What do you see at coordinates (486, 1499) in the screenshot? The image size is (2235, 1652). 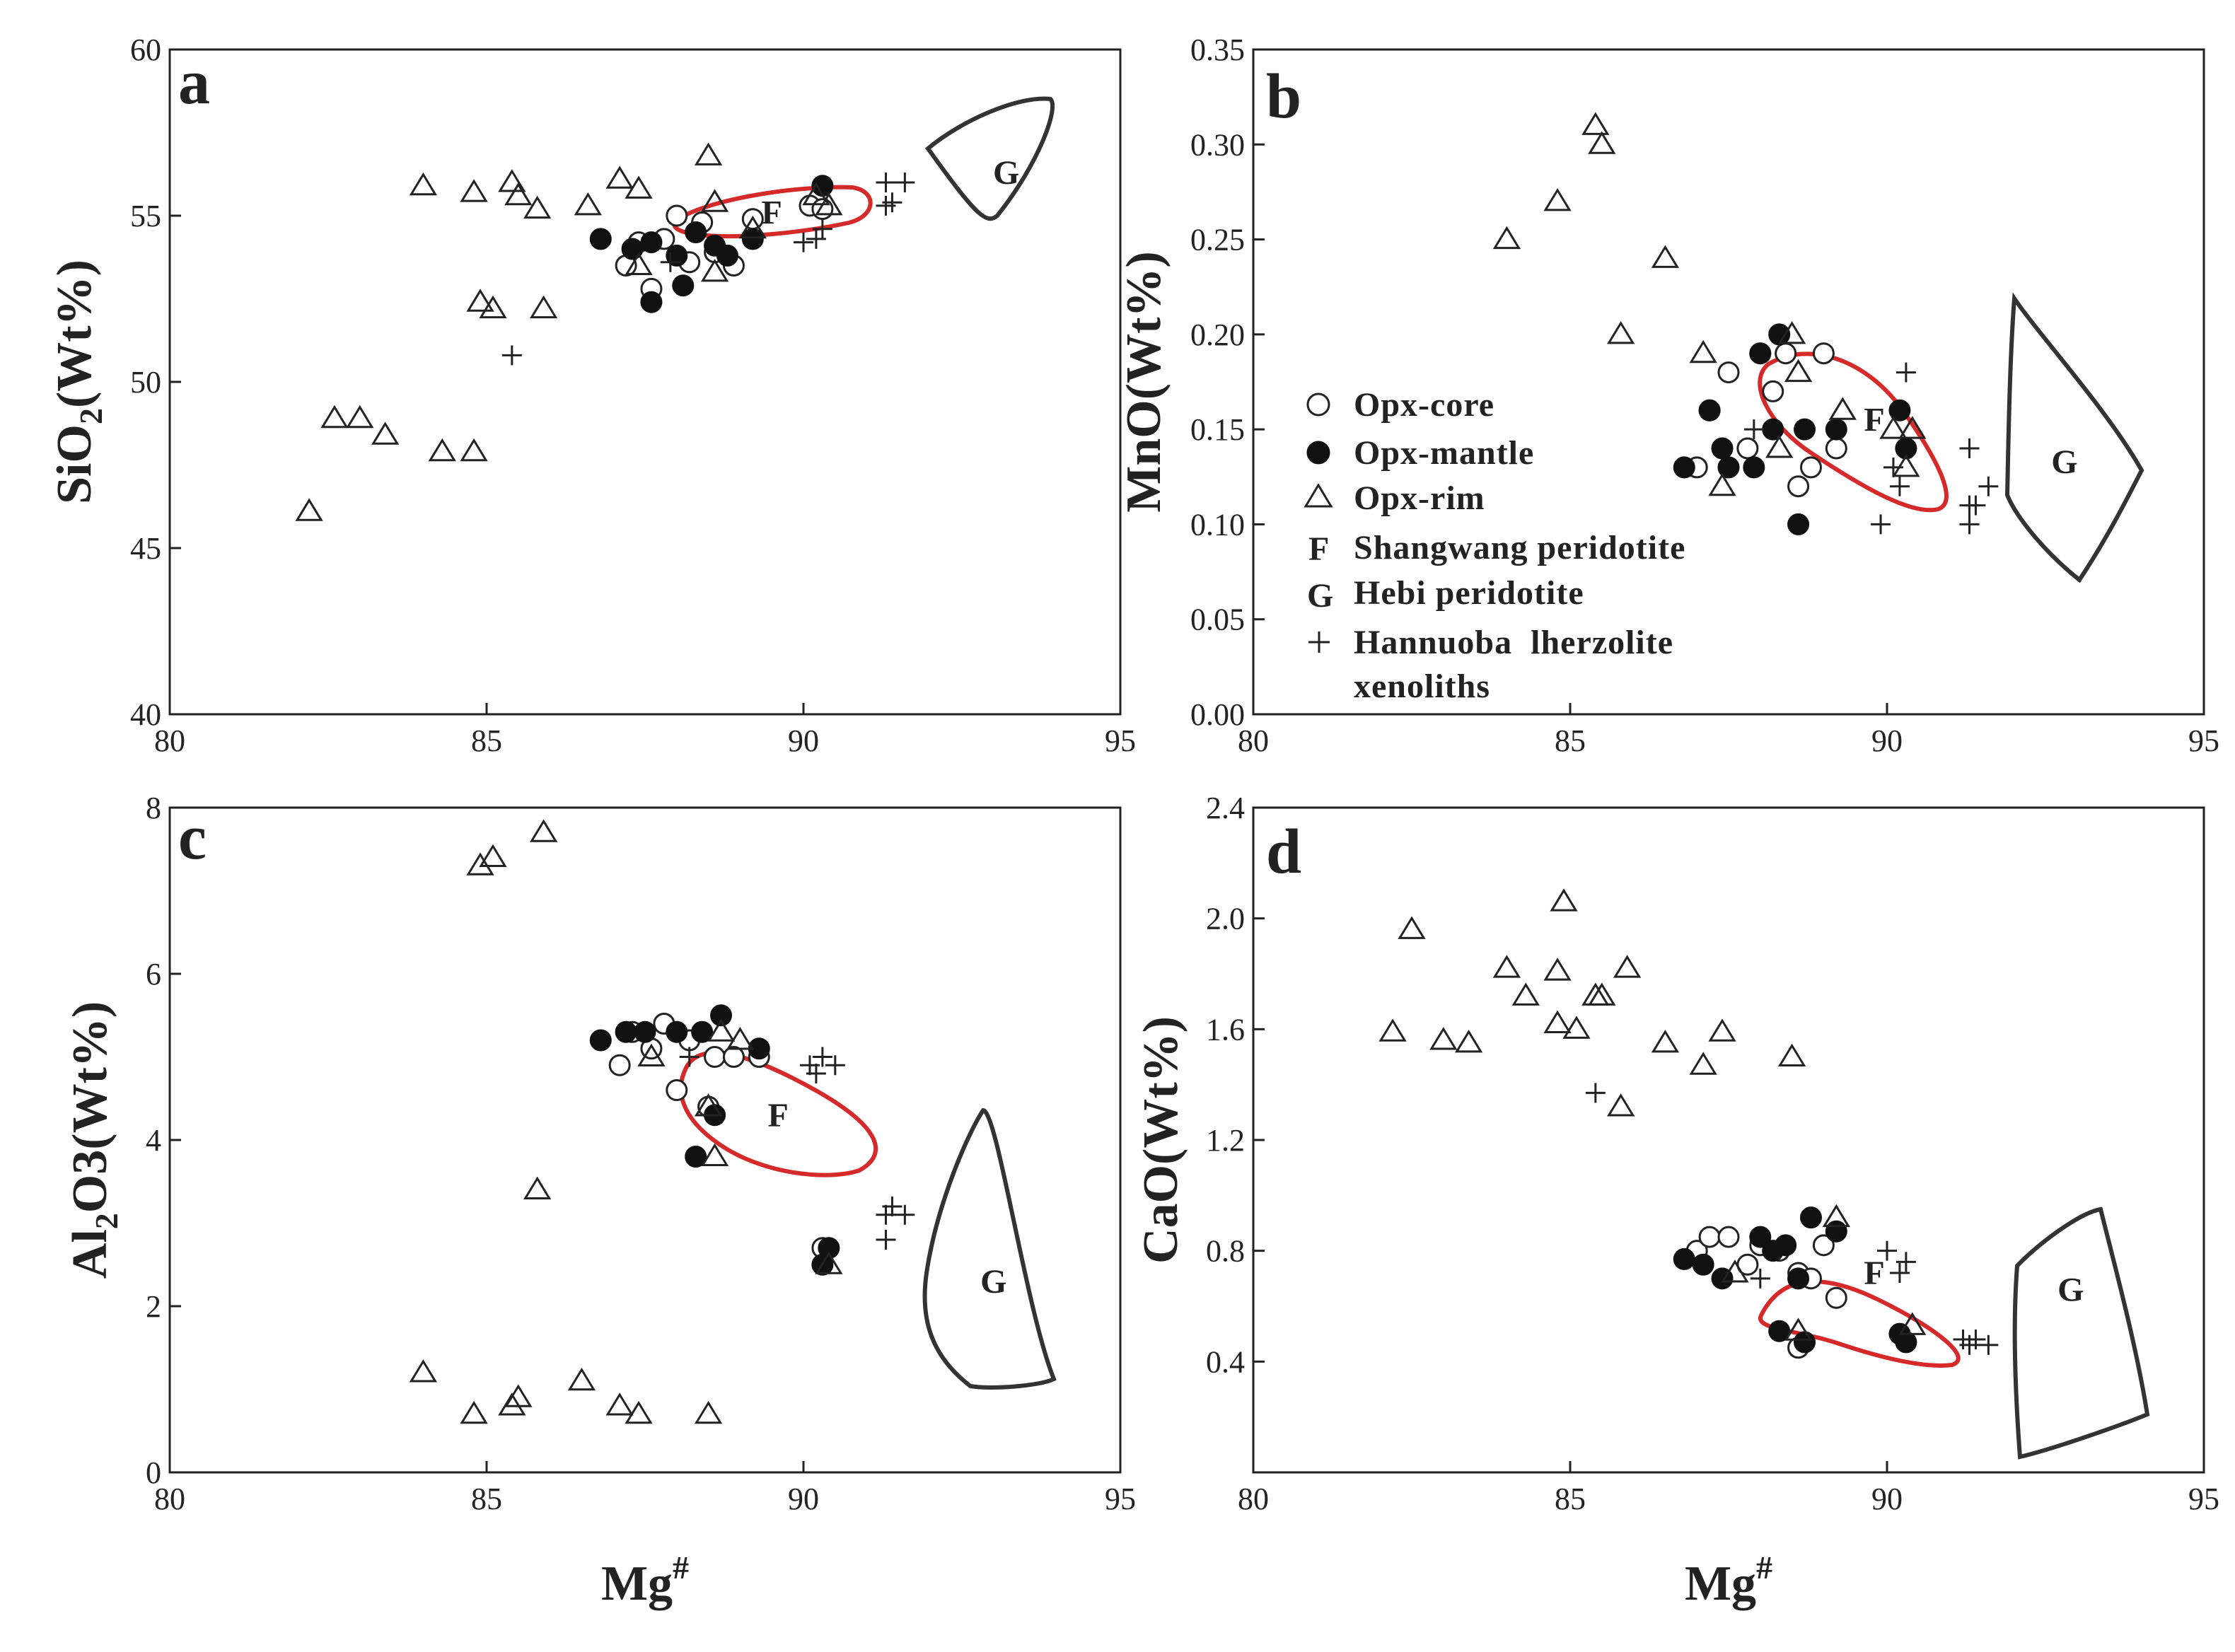 I see `panel-c-xtick-label: 85` at bounding box center [486, 1499].